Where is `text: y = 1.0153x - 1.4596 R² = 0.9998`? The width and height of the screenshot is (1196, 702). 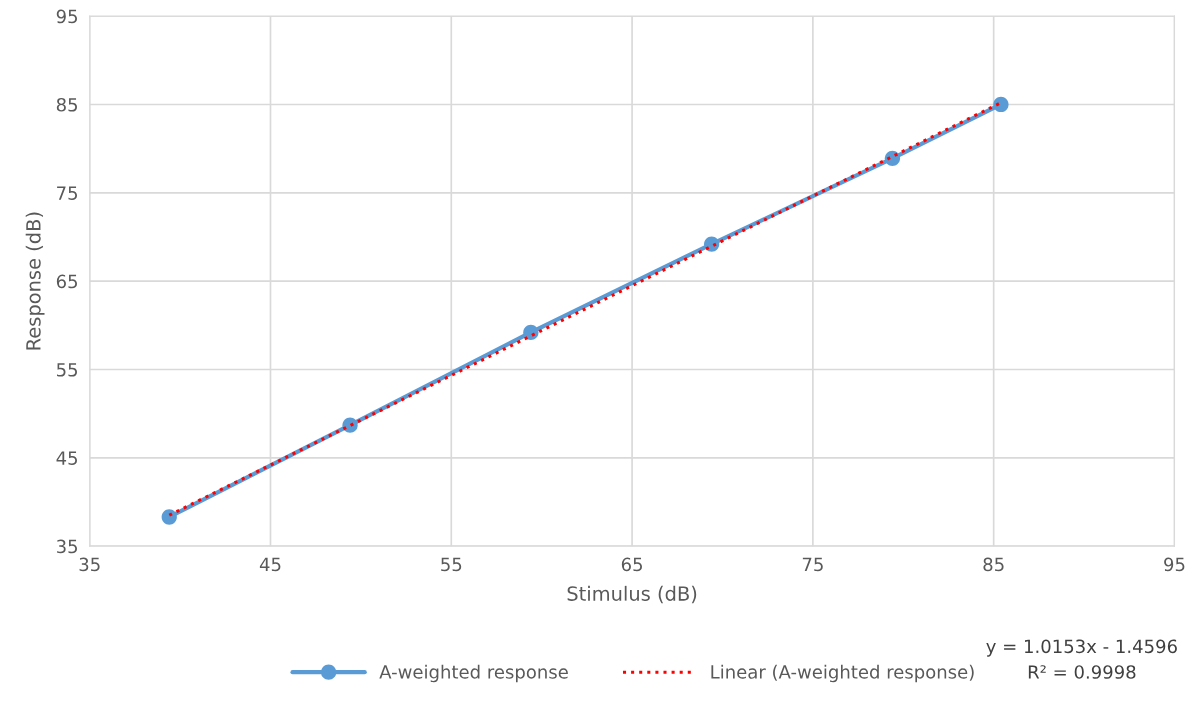
text: y = 1.0153x - 1.4596 R² = 0.9998 is located at coordinates (1081, 659).